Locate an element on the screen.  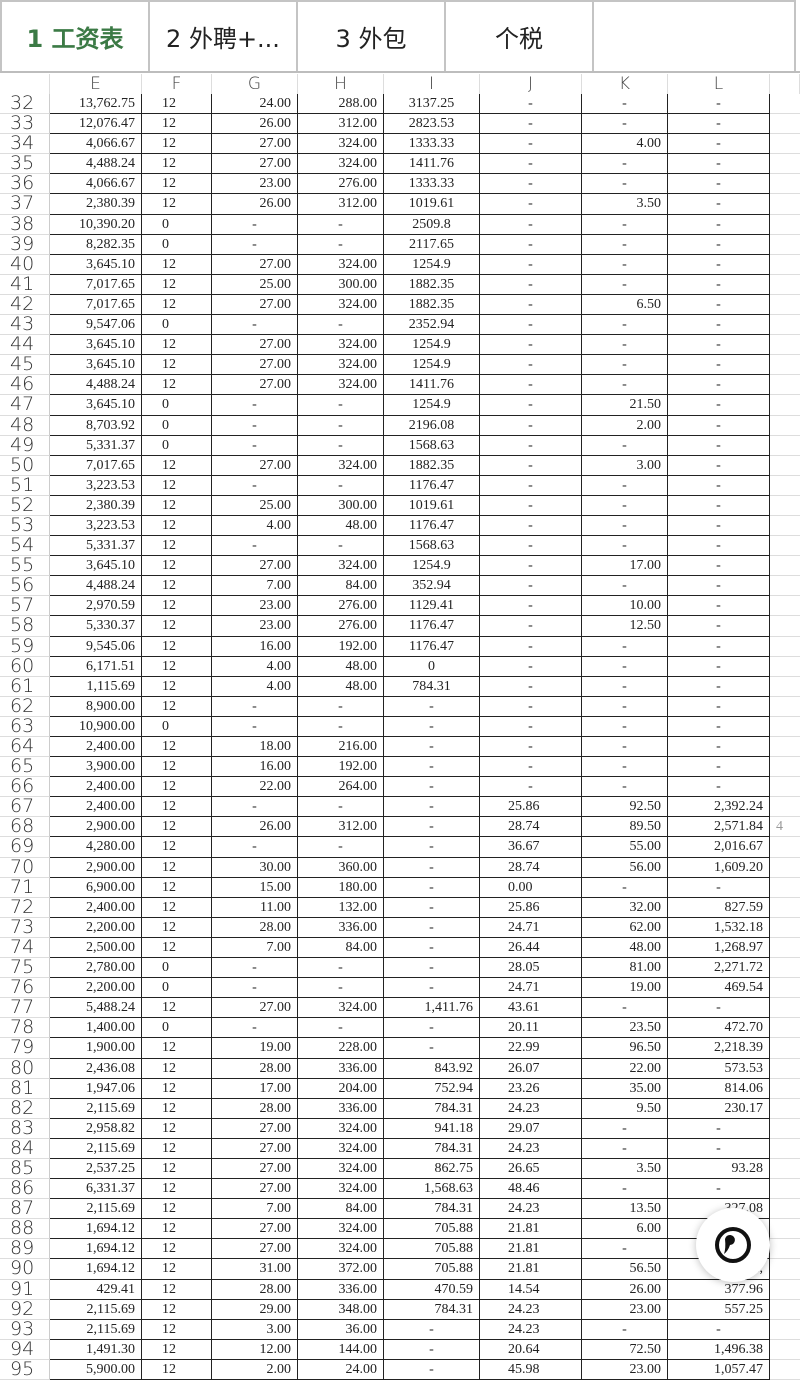
cell-k: 56.50 is located at coordinates (625, 1269).